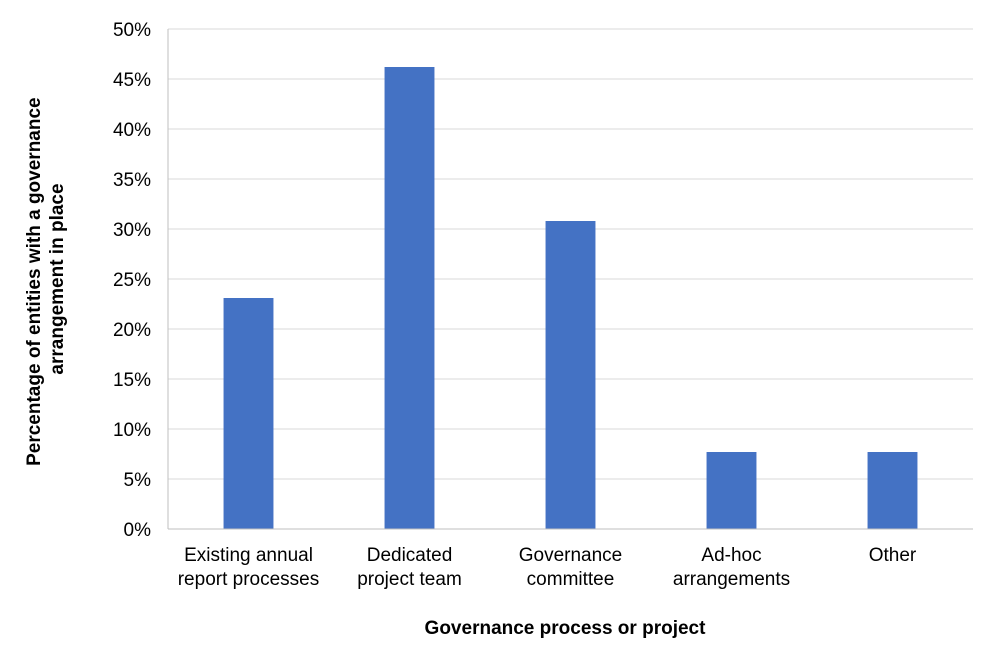 The height and width of the screenshot is (665, 997). What do you see at coordinates (57, 278) in the screenshot?
I see `y-axis-title-line-2: arrangement in place` at bounding box center [57, 278].